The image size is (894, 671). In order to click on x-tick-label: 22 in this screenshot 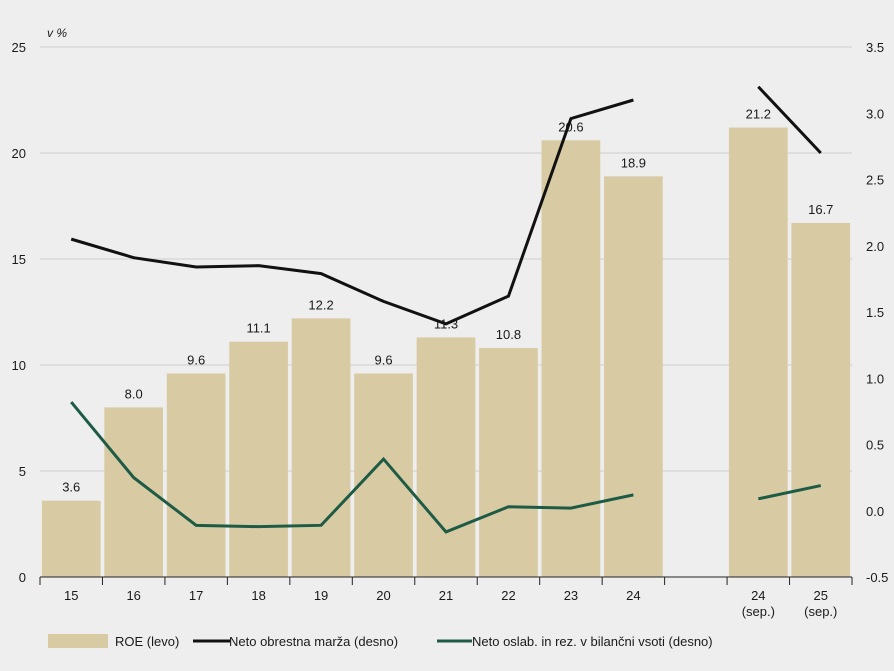, I will do `click(508, 595)`.